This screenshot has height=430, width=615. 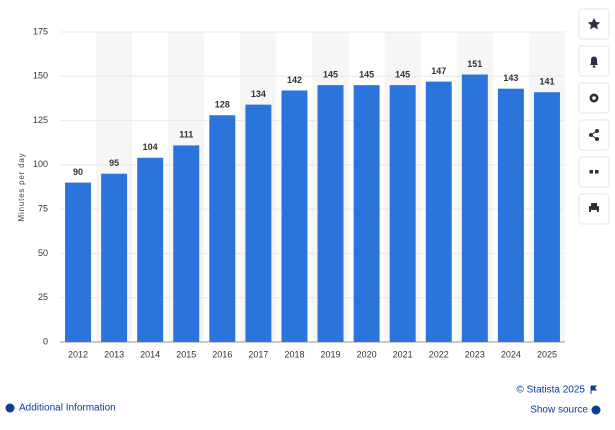 I want to click on value-label: 143, so click(x=510, y=78).